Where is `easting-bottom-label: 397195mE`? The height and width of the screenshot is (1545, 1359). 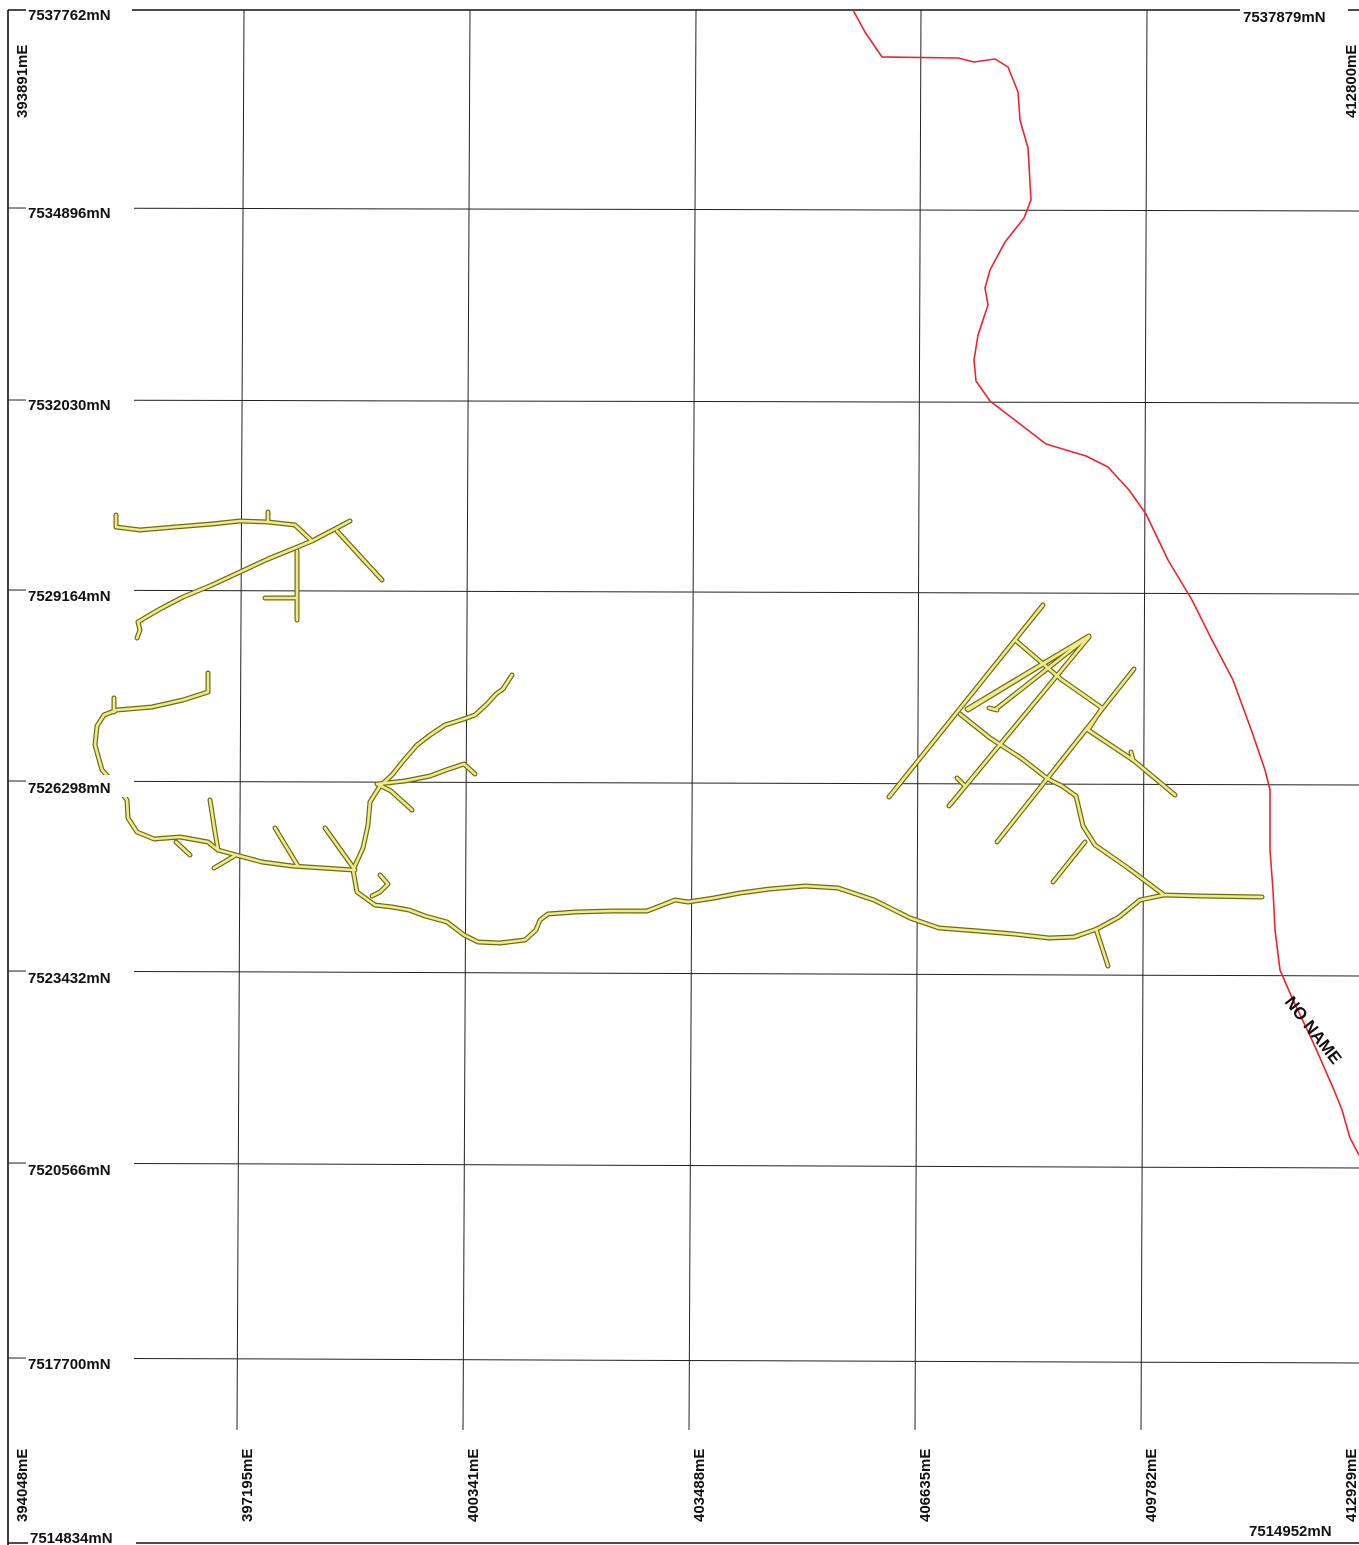 easting-bottom-label: 397195mE is located at coordinates (247, 1485).